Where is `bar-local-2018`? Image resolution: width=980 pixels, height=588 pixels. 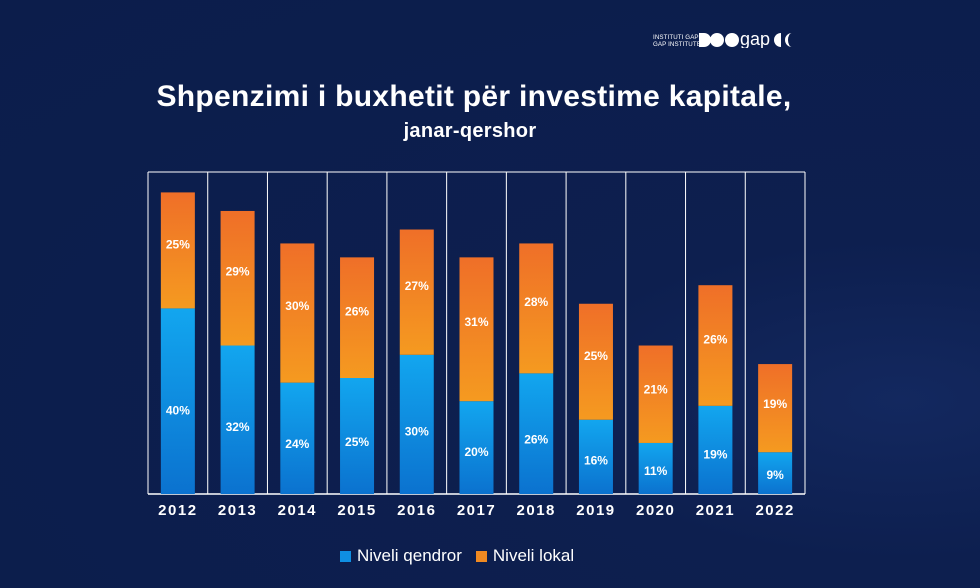 bar-local-2018 is located at coordinates (536, 308).